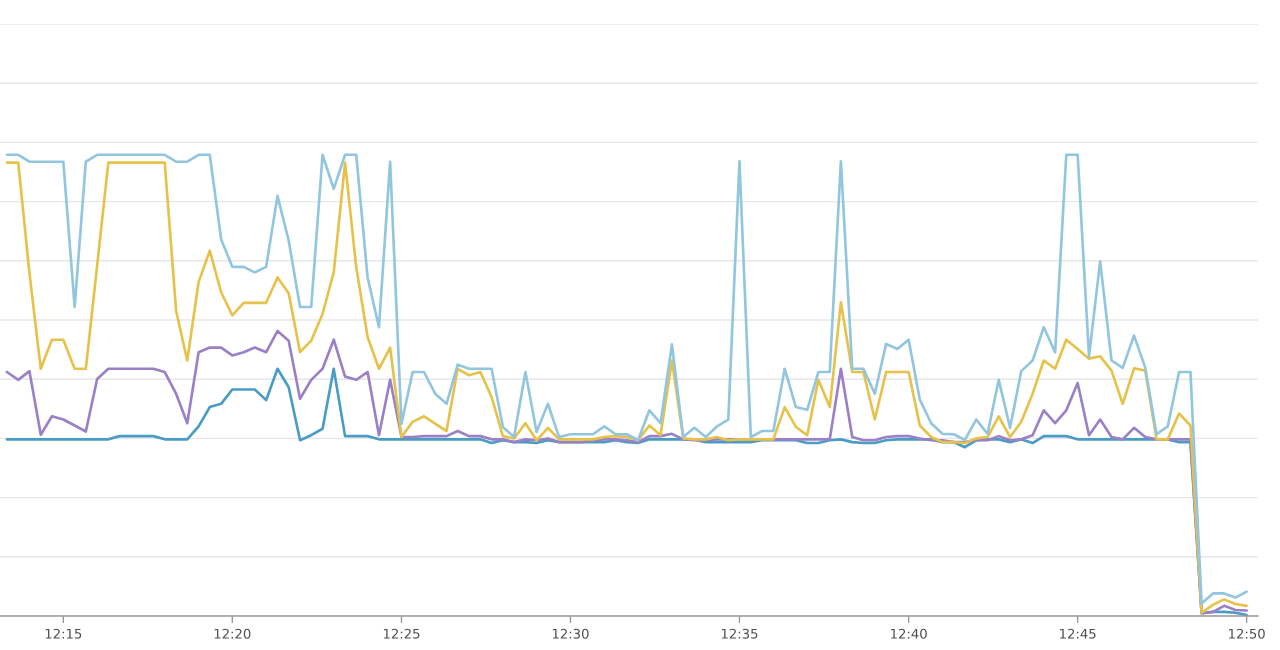  What do you see at coordinates (570, 633) in the screenshot?
I see `x-tick-label: 12:30` at bounding box center [570, 633].